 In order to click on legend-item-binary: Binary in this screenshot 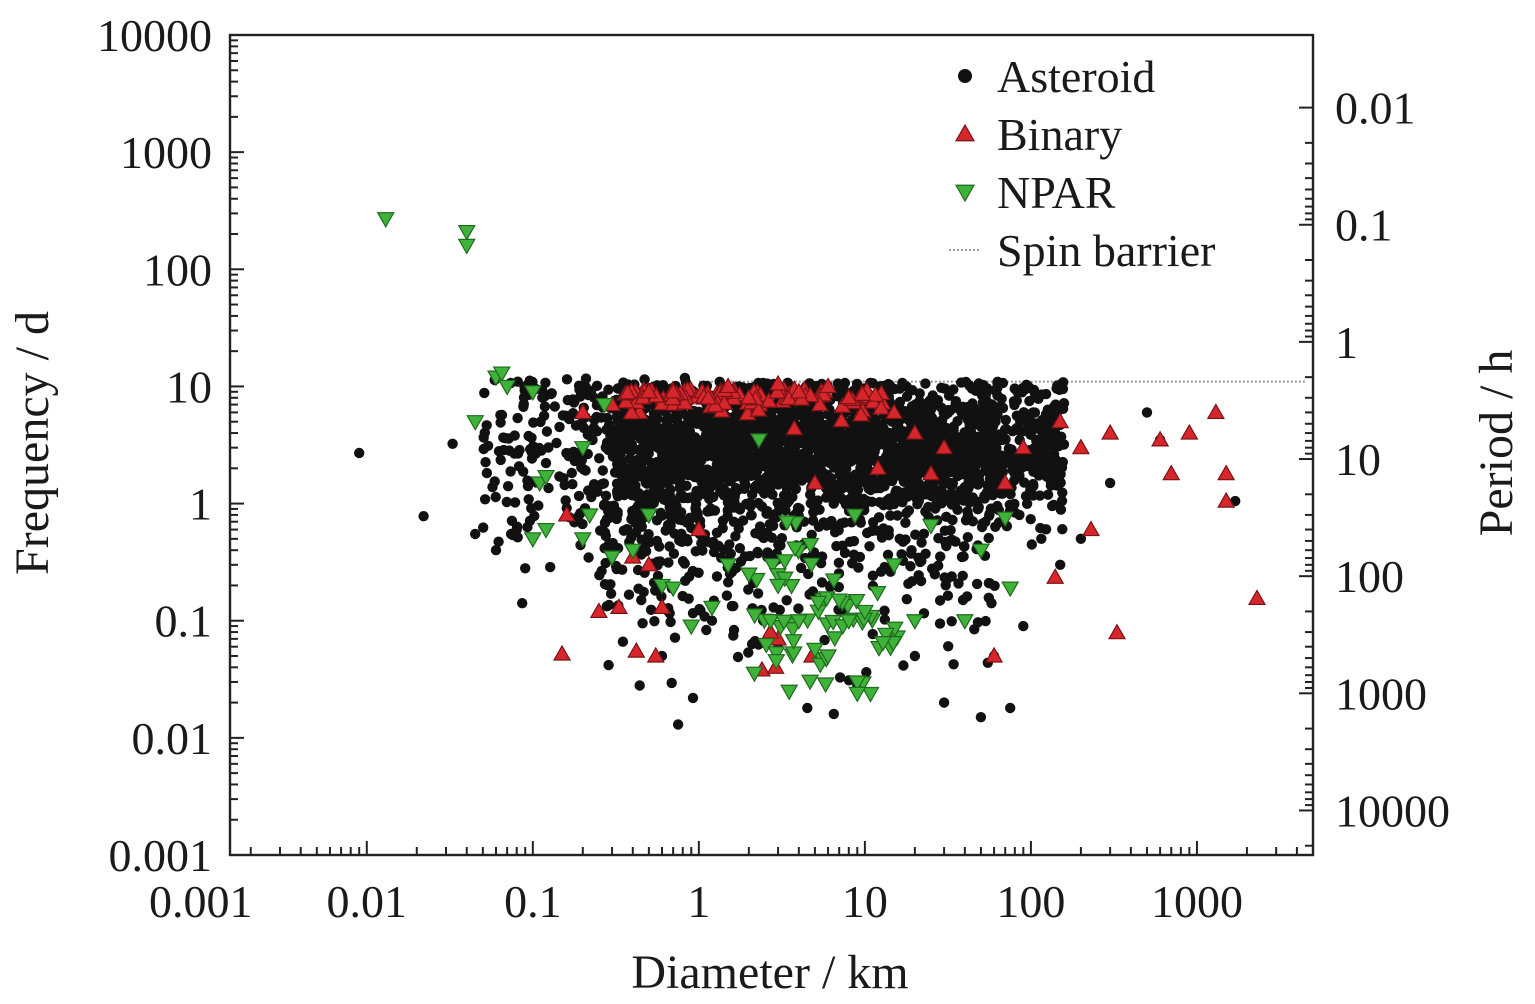, I will do `click(1038, 134)`.